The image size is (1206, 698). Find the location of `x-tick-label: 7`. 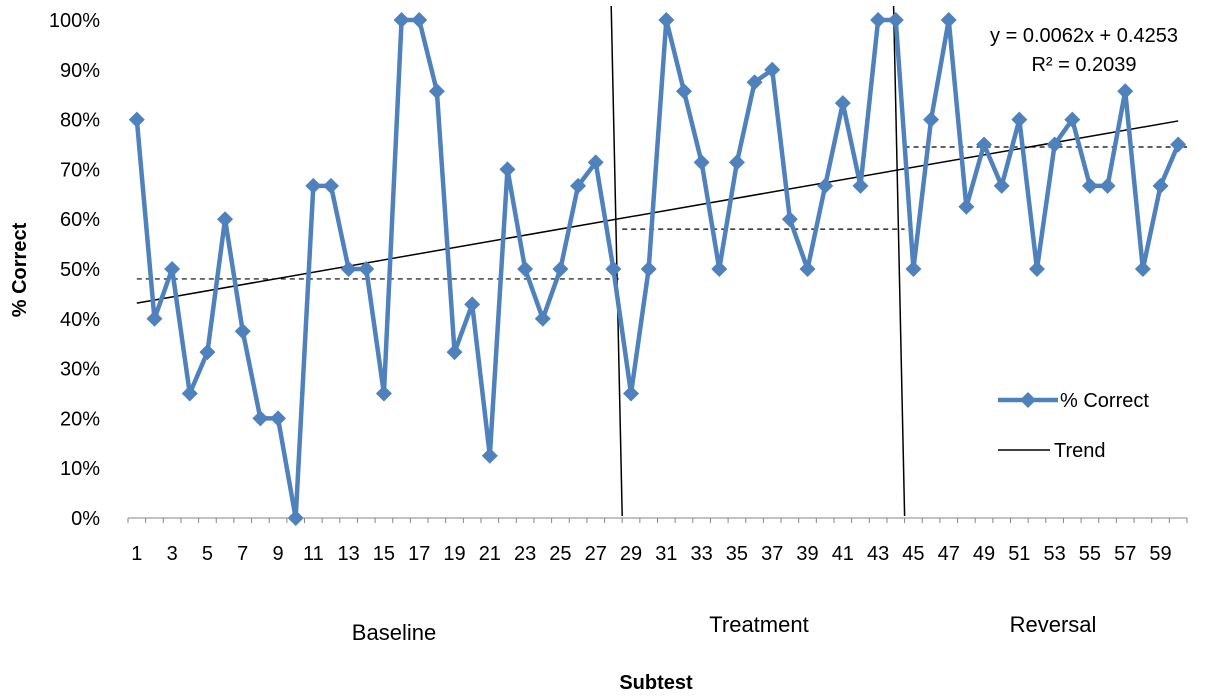

x-tick-label: 7 is located at coordinates (242, 554).